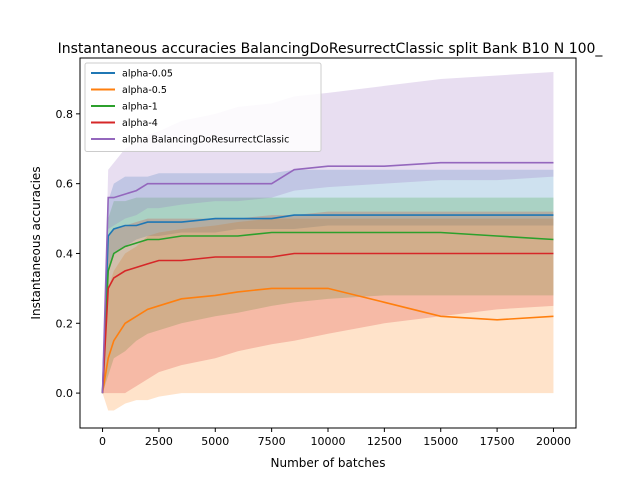 This screenshot has height=480, width=640. I want to click on y-tick-label: 0.6, so click(65, 184).